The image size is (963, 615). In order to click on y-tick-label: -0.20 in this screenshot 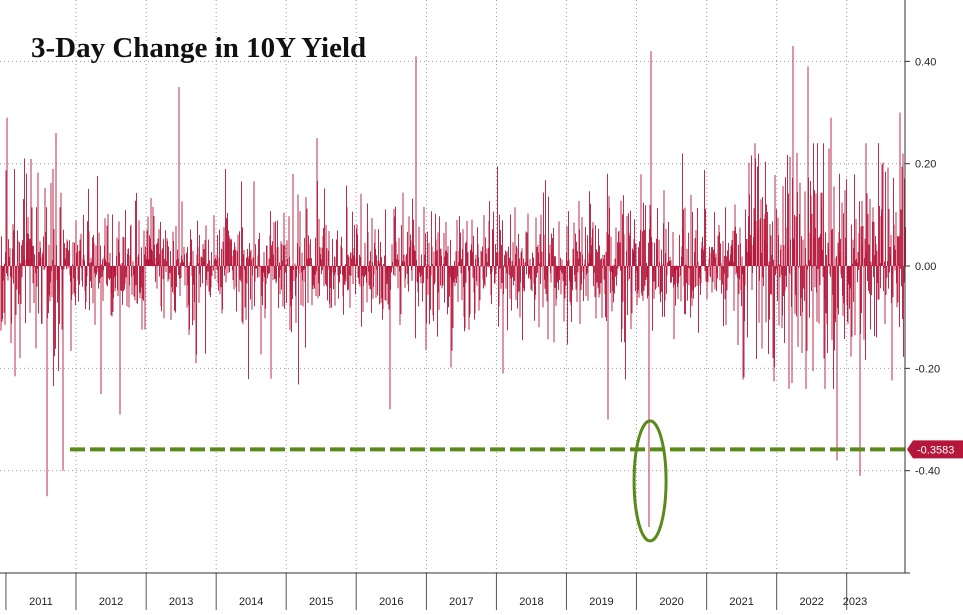, I will do `click(927, 369)`.